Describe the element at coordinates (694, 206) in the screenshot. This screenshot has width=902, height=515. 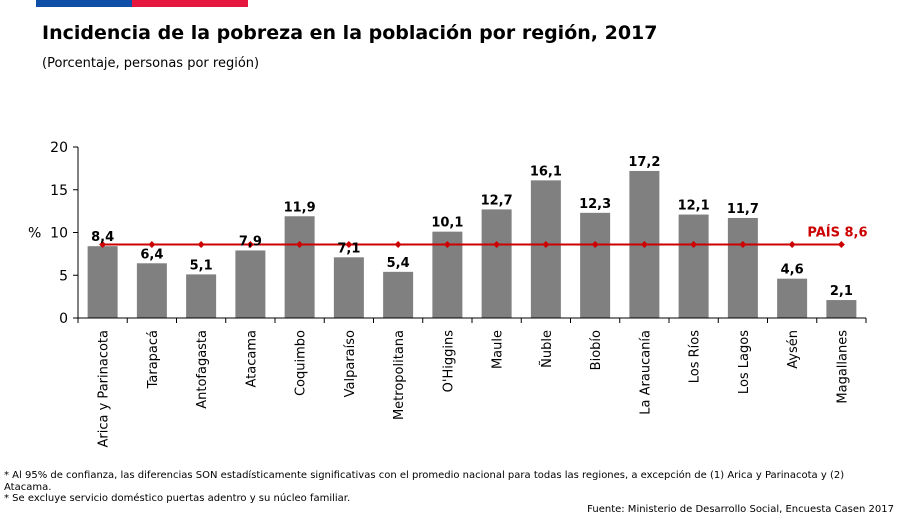
I see `data-label: 12,1` at that location.